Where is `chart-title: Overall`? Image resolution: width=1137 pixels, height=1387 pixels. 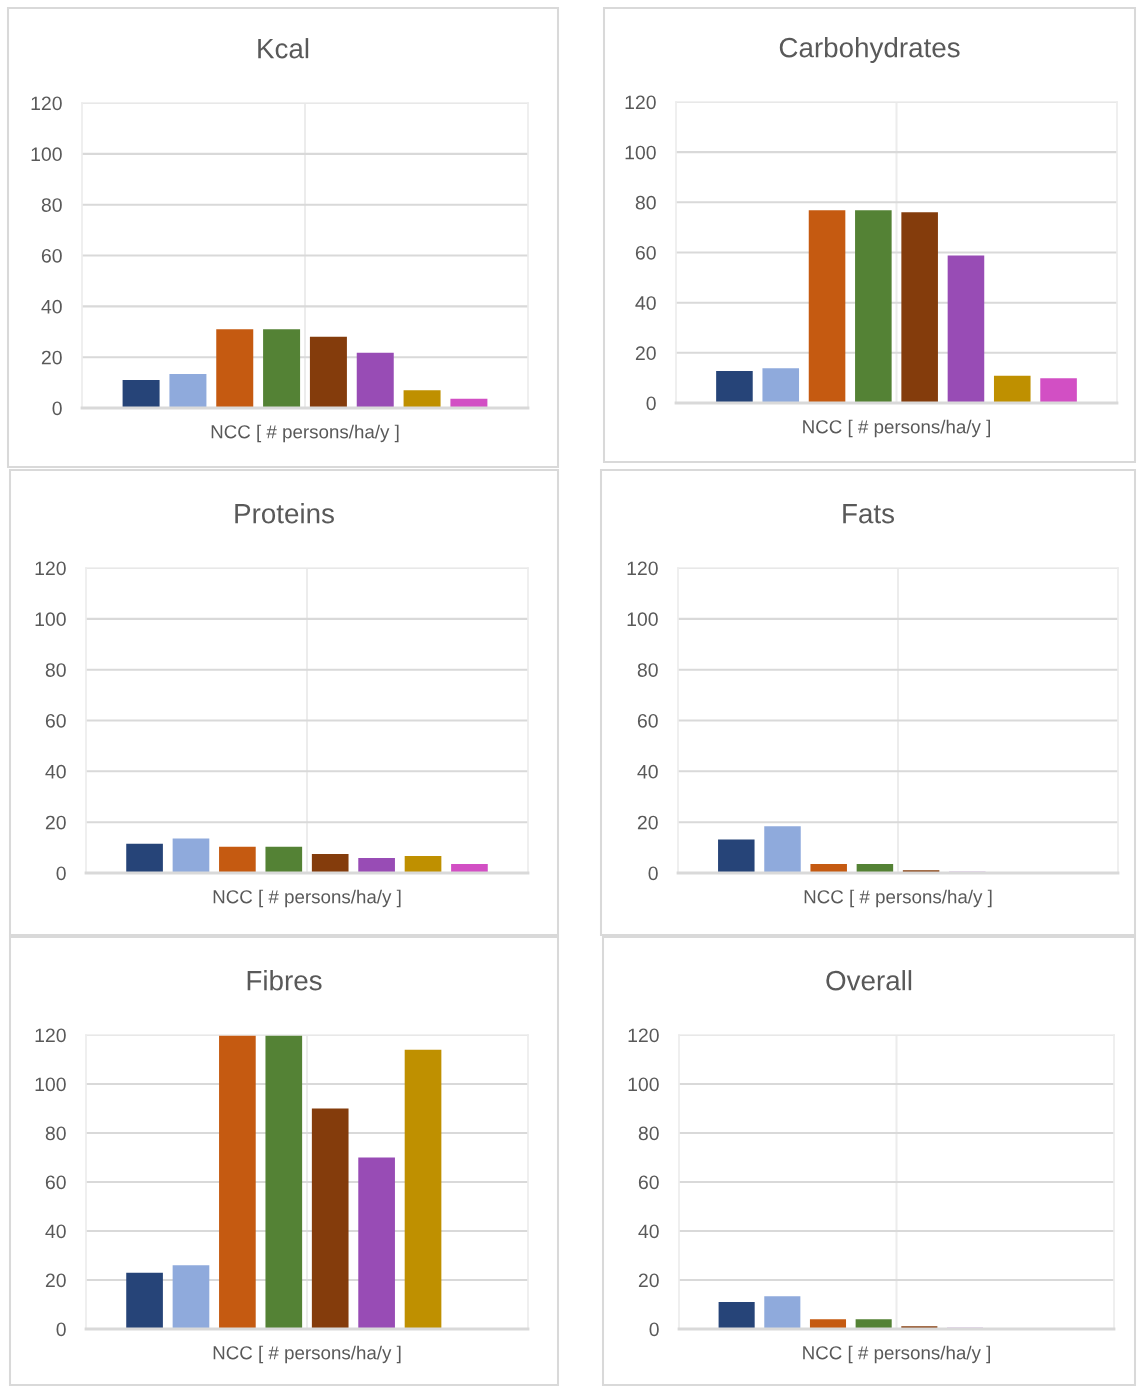 chart-title: Overall is located at coordinates (869, 980).